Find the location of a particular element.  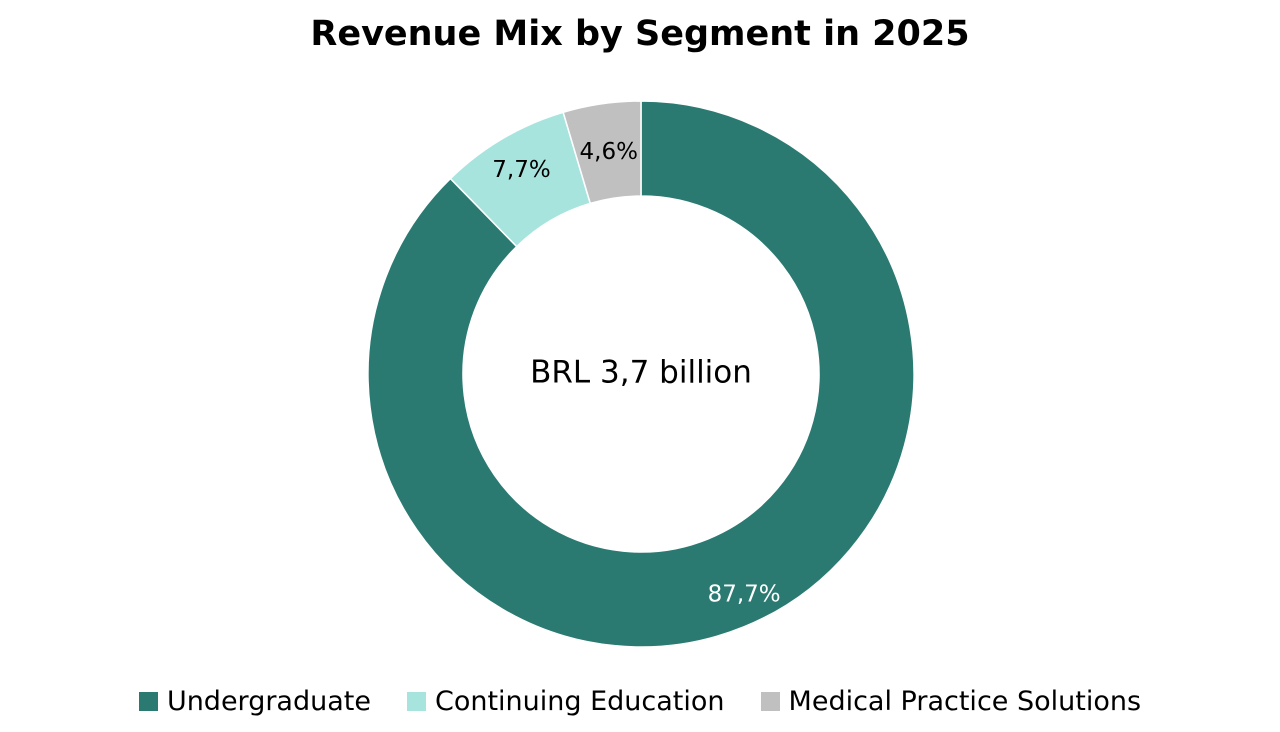

chart-title: Revenue Mix by Segment in 2025 is located at coordinates (640, 34).